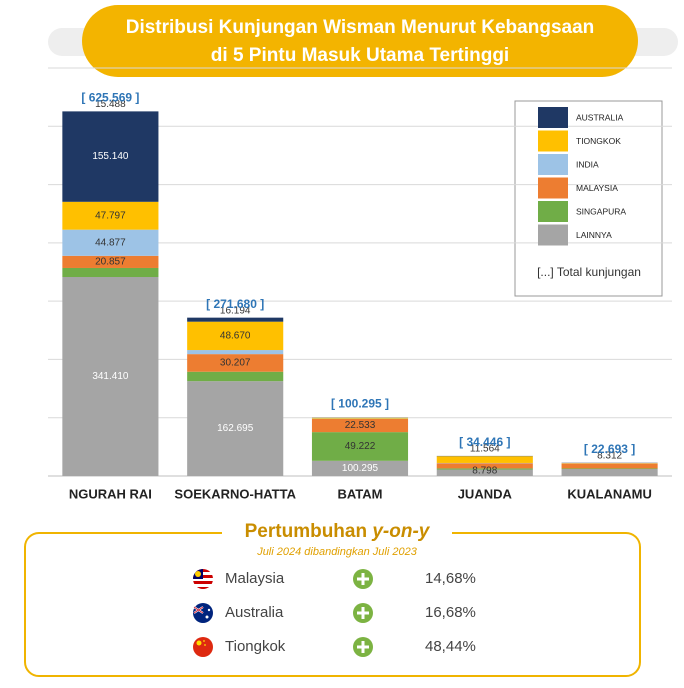 The height and width of the screenshot is (688, 684). Describe the element at coordinates (306, 531) in the screenshot. I see `panel-title-main: Pertumbuhan` at that location.